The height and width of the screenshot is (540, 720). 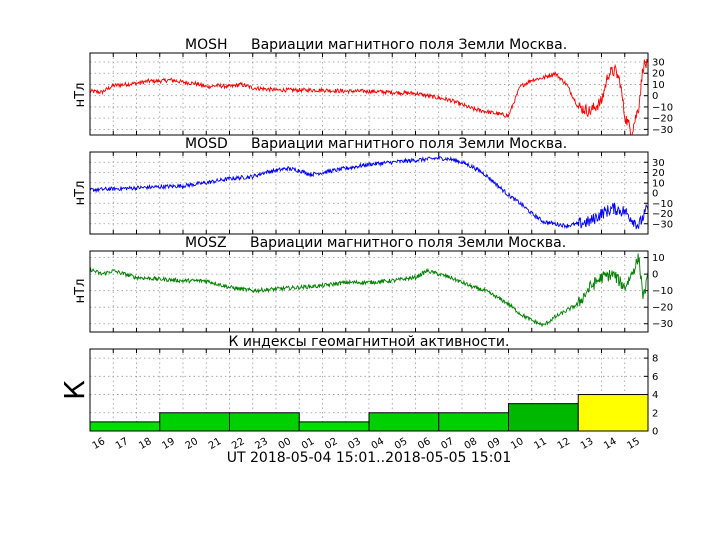 What do you see at coordinates (633, 444) in the screenshot?
I see `x-tick-label: 15` at bounding box center [633, 444].